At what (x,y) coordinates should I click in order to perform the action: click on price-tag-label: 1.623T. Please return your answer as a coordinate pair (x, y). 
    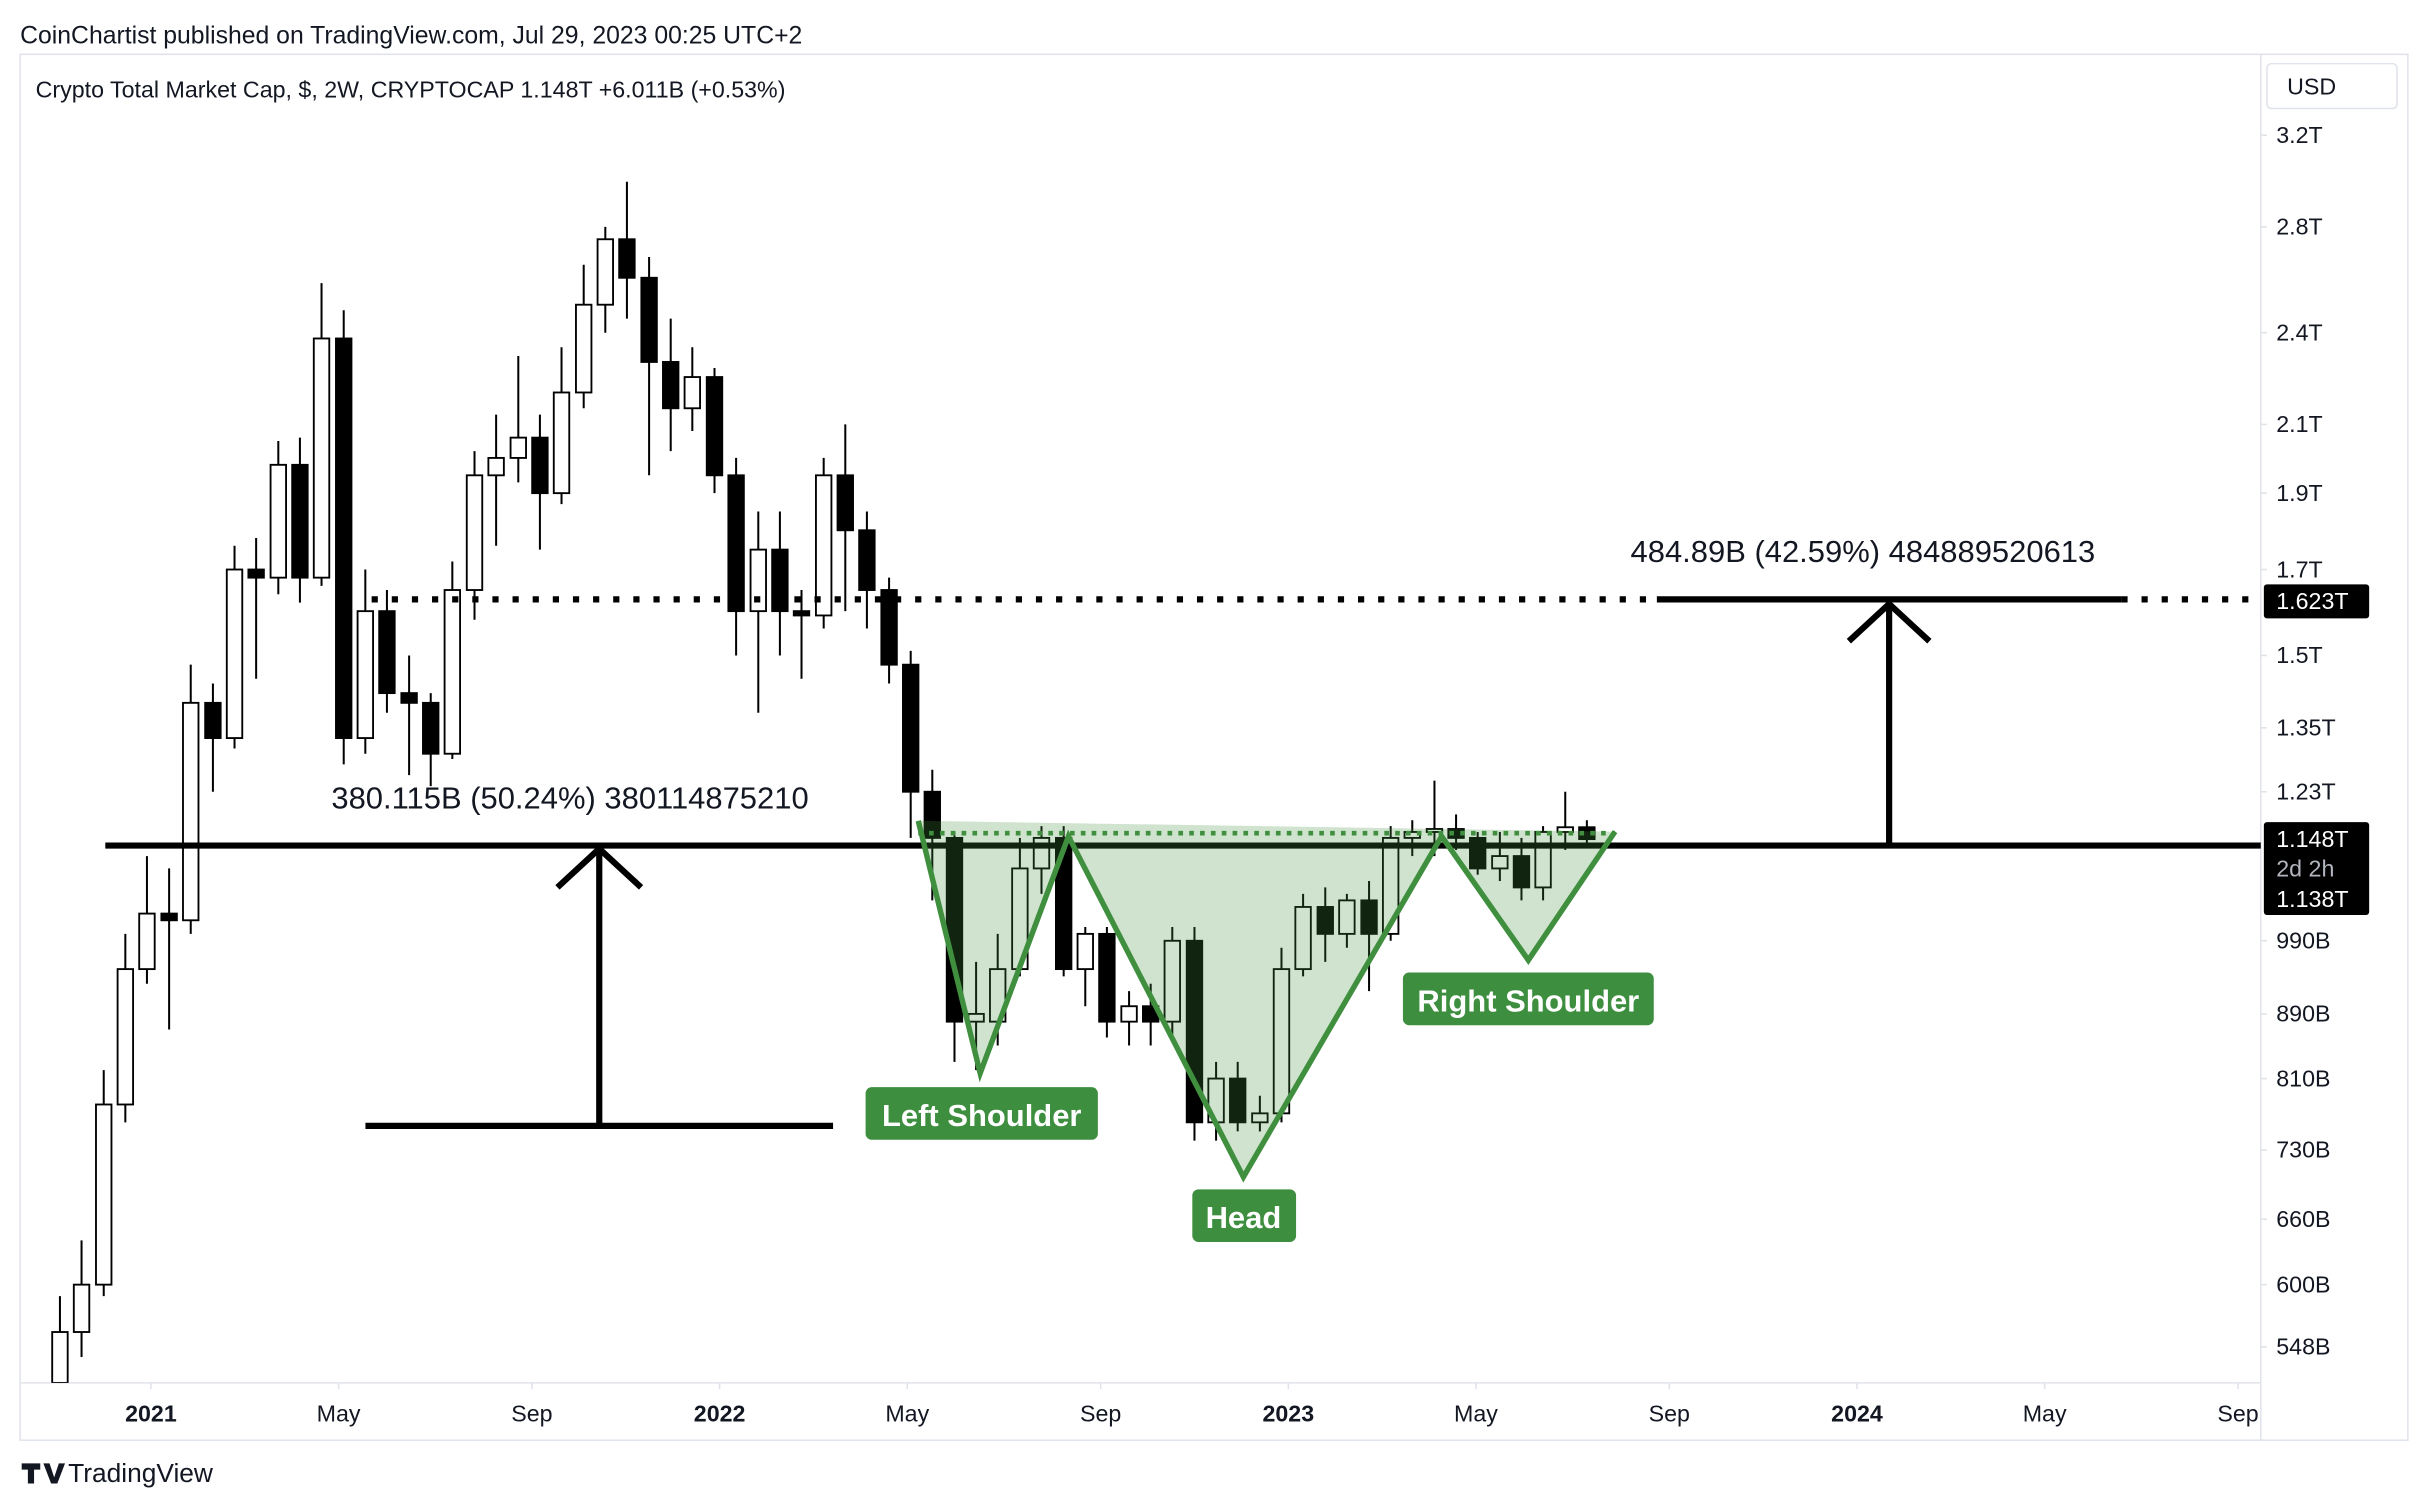
    Looking at the image, I should click on (2312, 601).